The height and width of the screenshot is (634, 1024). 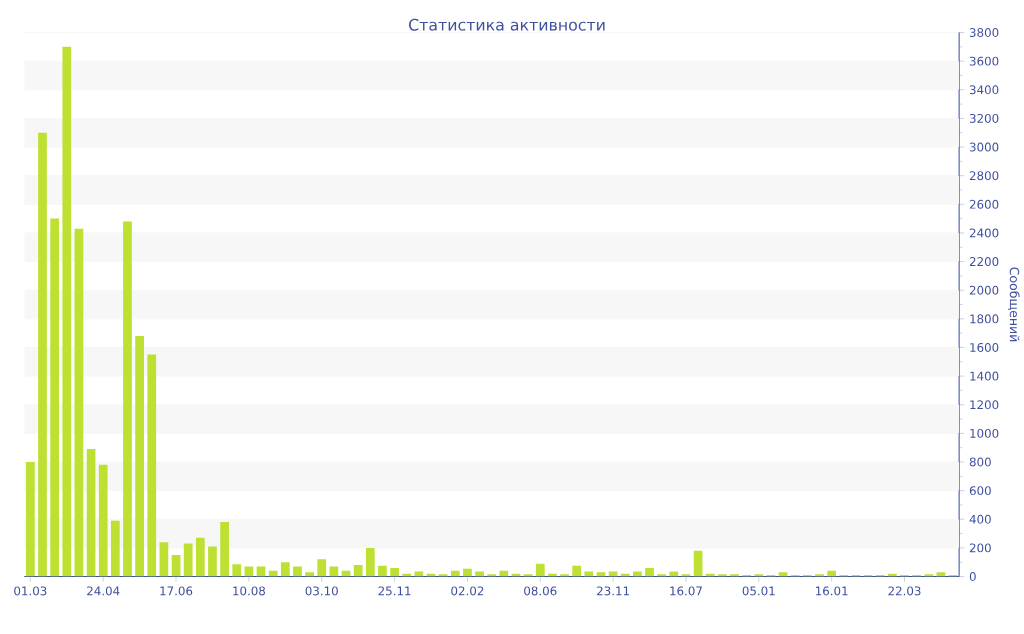 I want to click on x-tick-label: 16.01, so click(x=832, y=591).